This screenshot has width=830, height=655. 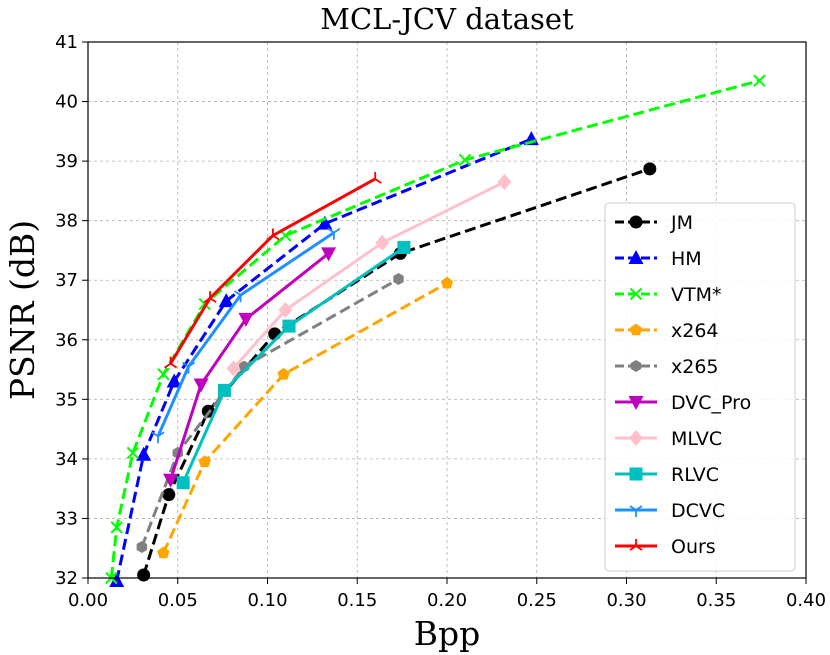 I want to click on legend-label: DCVC, so click(x=698, y=511).